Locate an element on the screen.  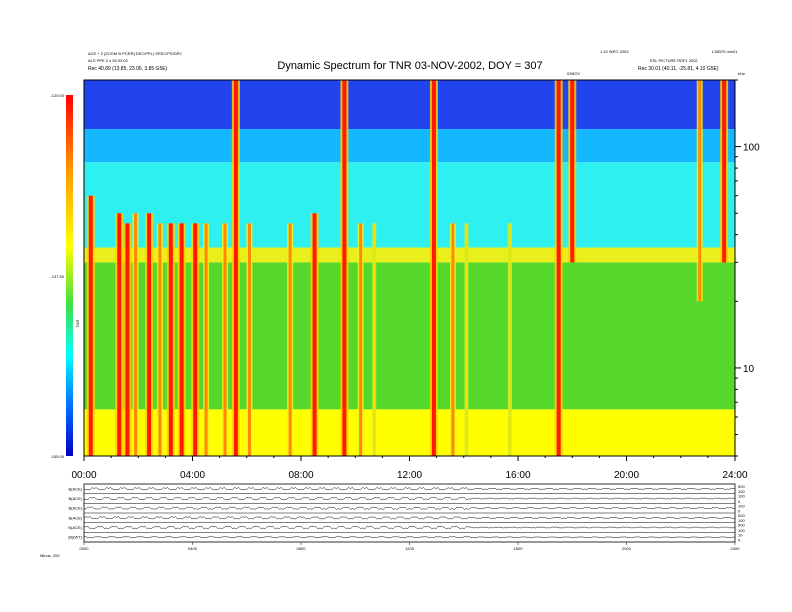
header-right-line-2: L38370 m/s01 is located at coordinates (725, 51).